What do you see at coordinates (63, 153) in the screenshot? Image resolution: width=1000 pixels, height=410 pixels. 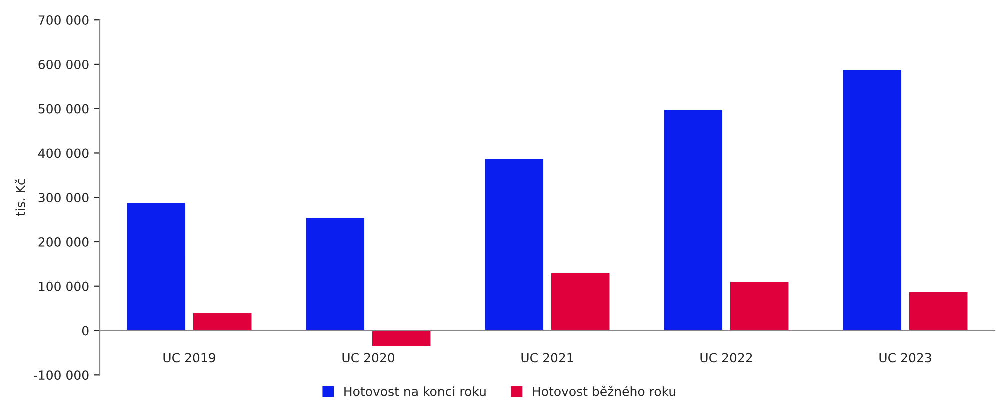 I see `y-tick-label: 400 000` at bounding box center [63, 153].